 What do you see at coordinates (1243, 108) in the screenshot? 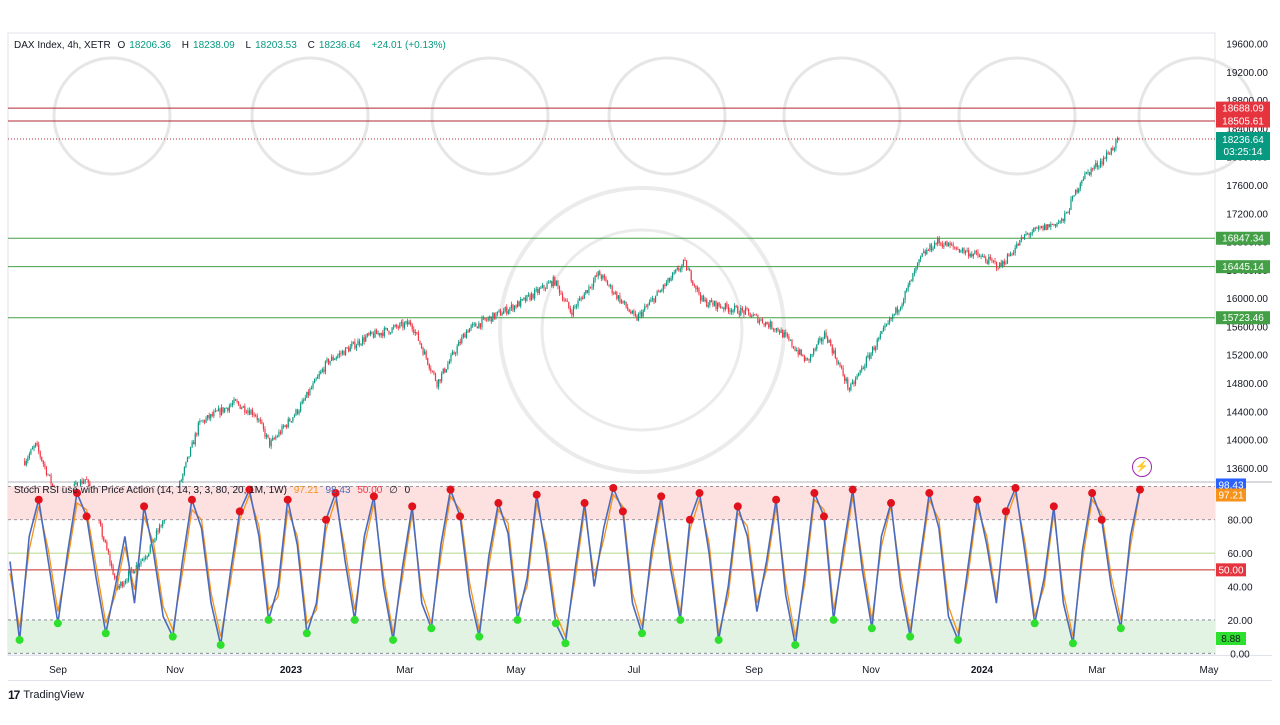
I see `level-badge` at bounding box center [1243, 108].